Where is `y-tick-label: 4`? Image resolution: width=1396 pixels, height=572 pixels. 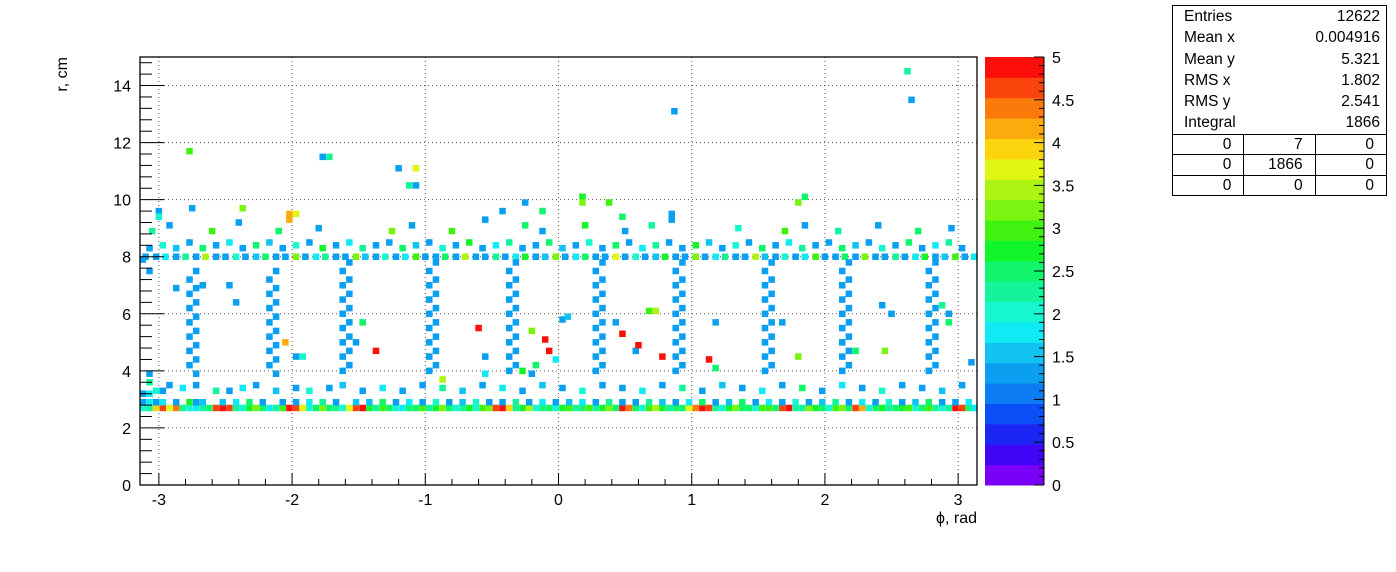 y-tick-label: 4 is located at coordinates (126, 372).